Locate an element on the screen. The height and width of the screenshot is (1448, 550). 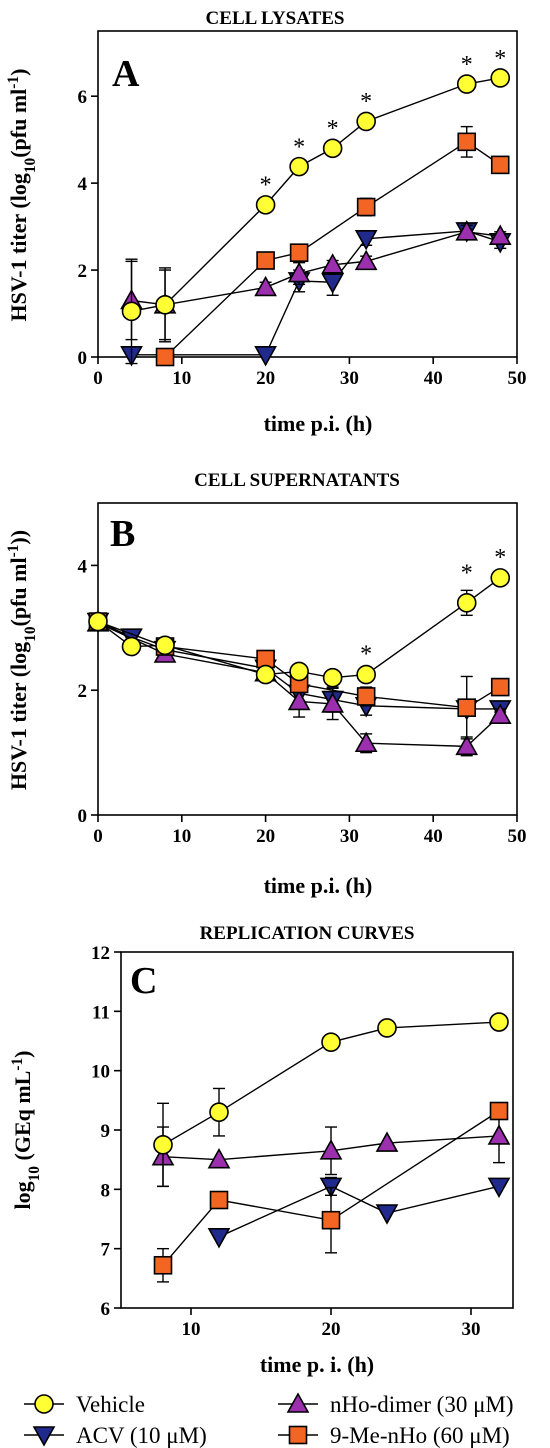
legend-label: Vehicle is located at coordinates (110, 1404).